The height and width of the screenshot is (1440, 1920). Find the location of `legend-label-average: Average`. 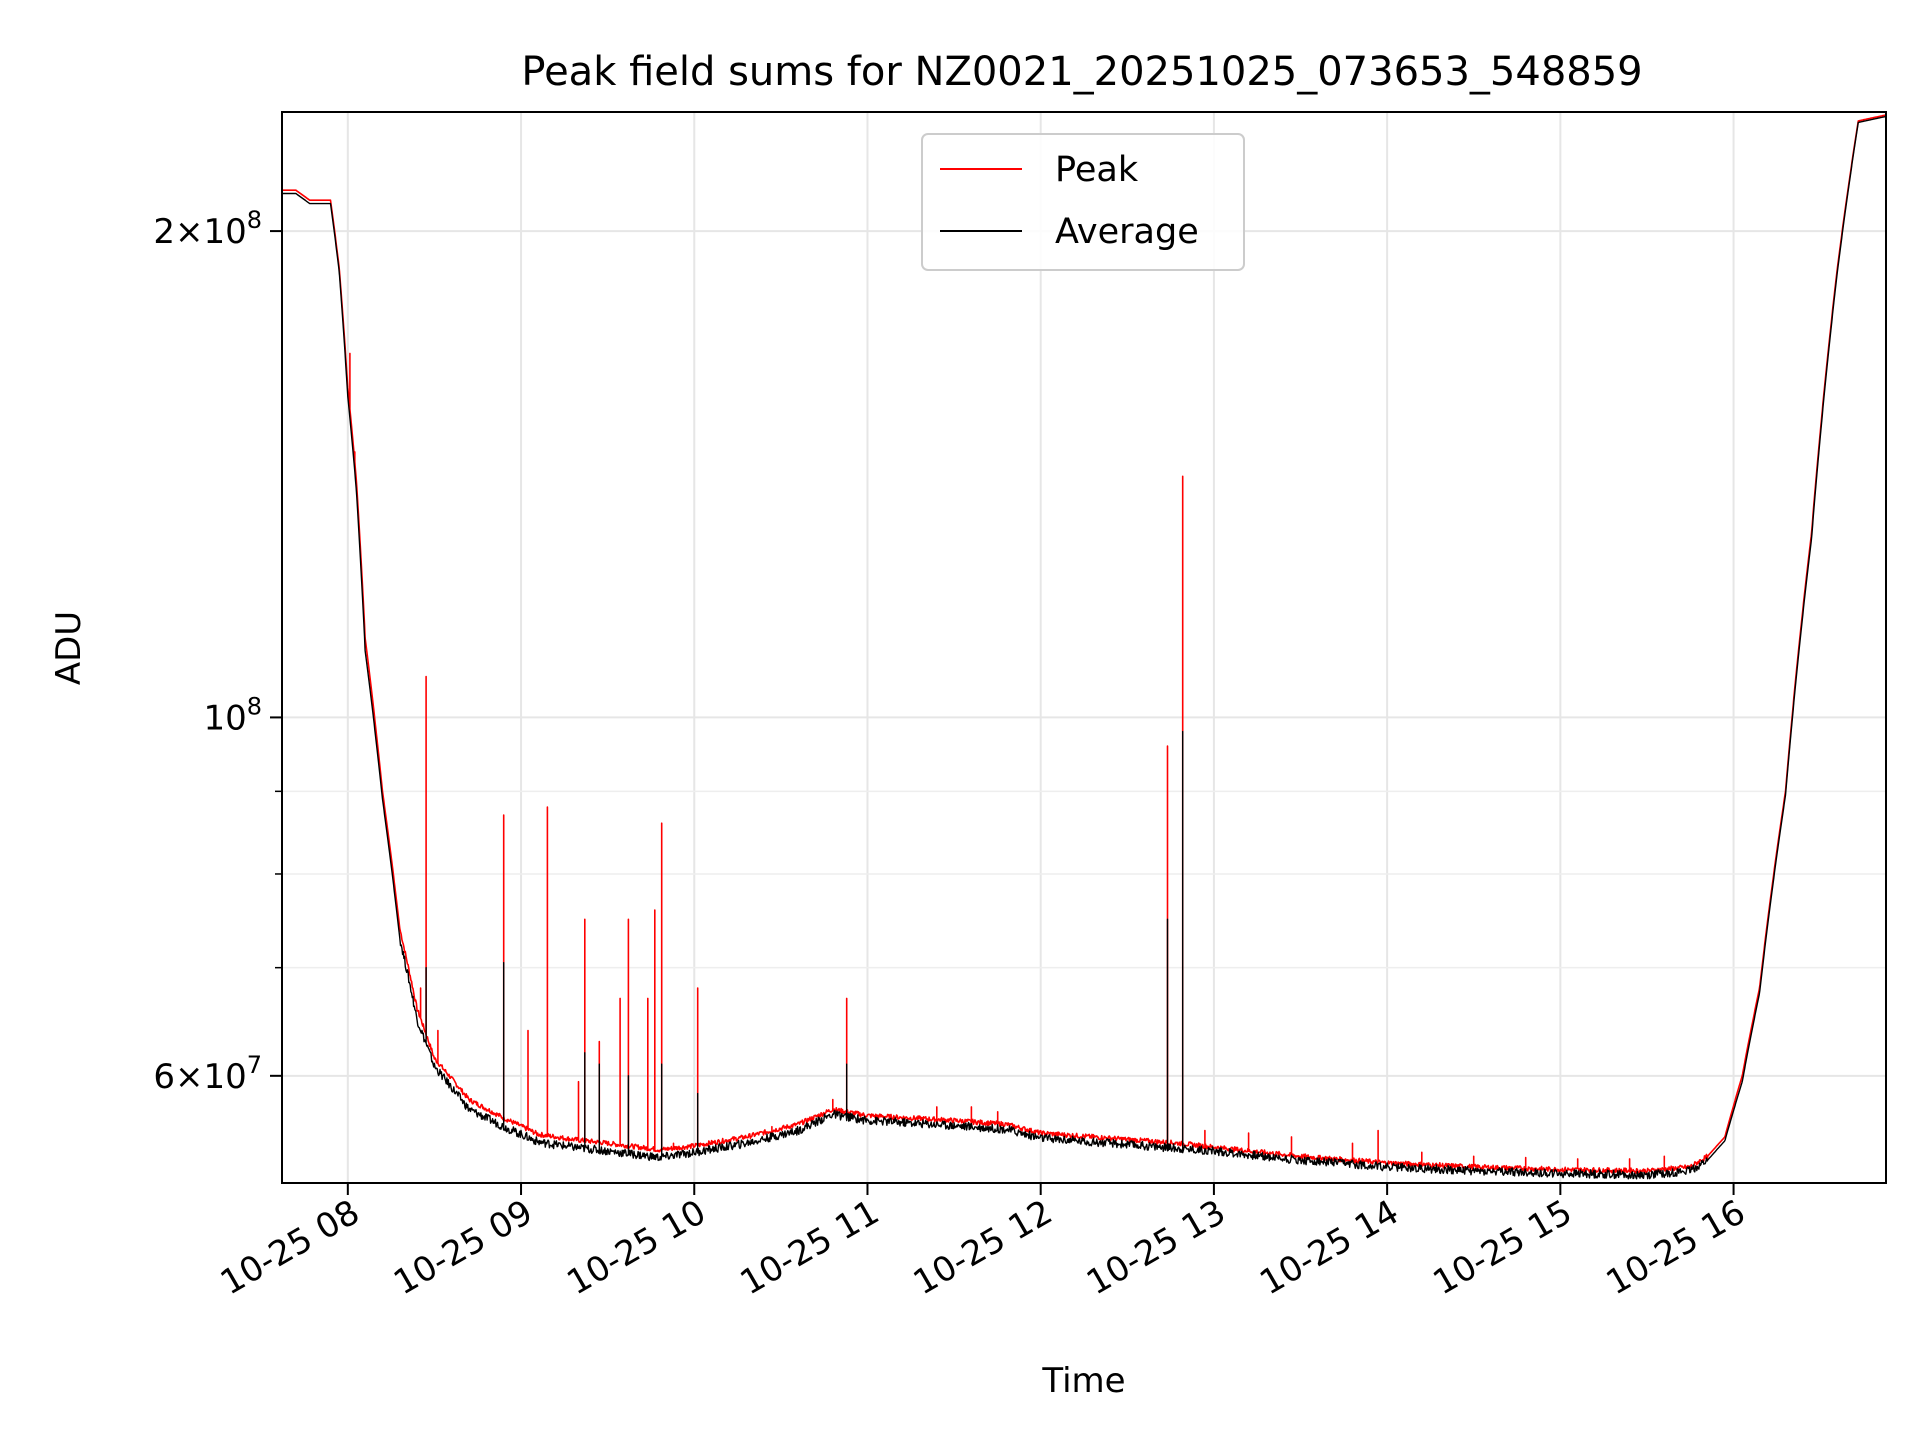

legend-label-average: Average is located at coordinates (1127, 232).